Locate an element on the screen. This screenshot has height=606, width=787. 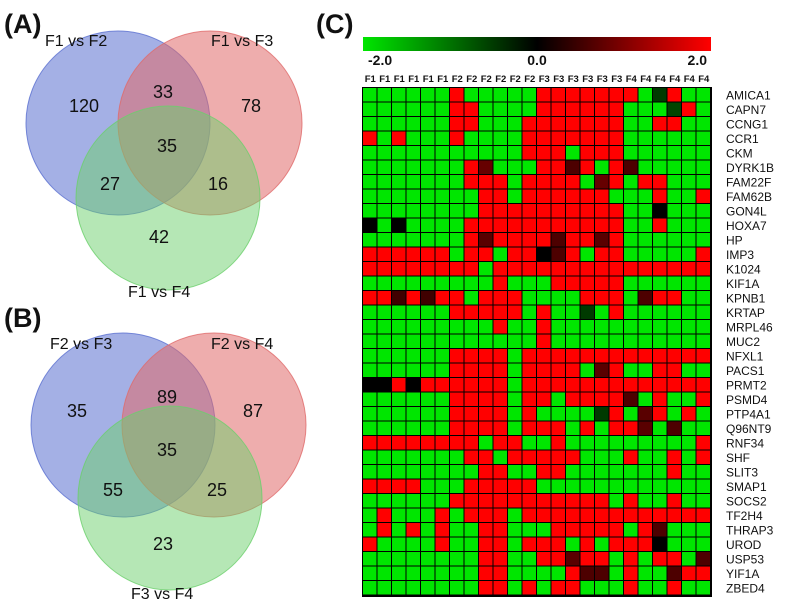
row-label-k1024: K1024 is located at coordinates (743, 269).